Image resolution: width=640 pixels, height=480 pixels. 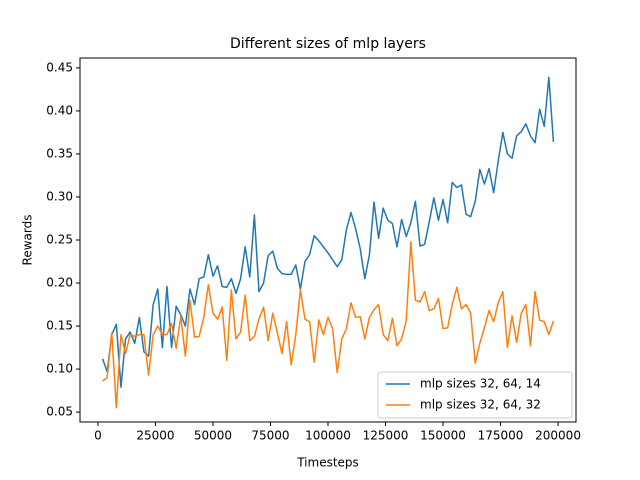 I want to click on y-tick-label: 0.40, so click(x=59, y=110).